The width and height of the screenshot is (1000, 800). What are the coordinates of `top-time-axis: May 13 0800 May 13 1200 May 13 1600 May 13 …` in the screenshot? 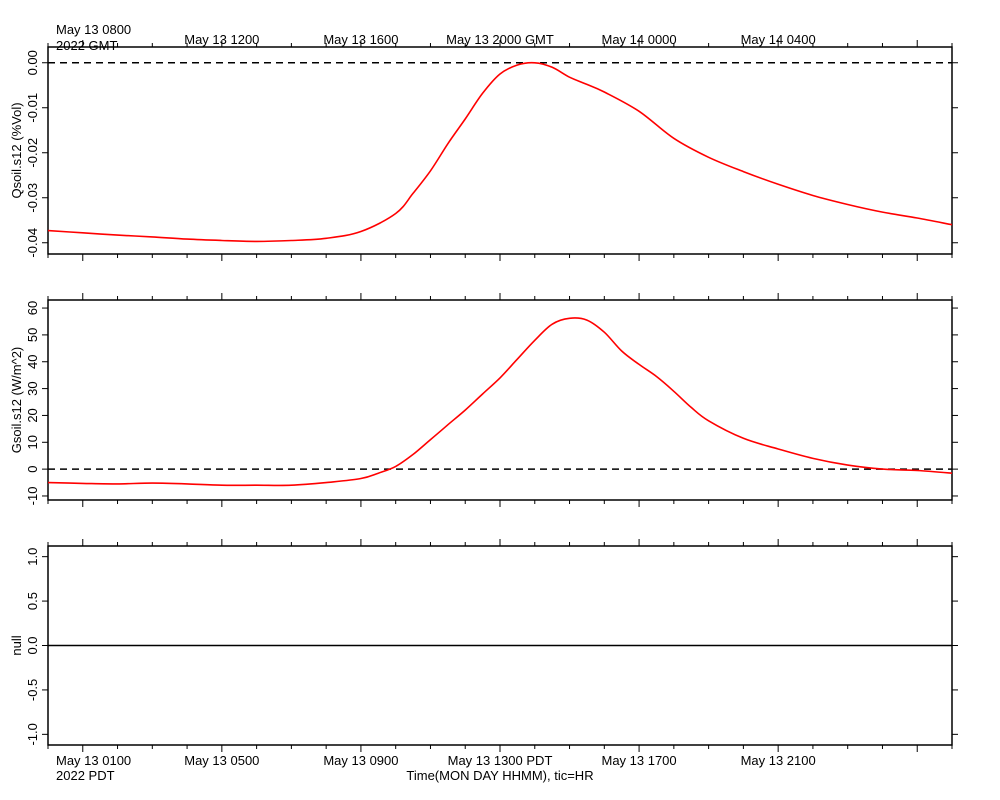 It's located at (436, 34).